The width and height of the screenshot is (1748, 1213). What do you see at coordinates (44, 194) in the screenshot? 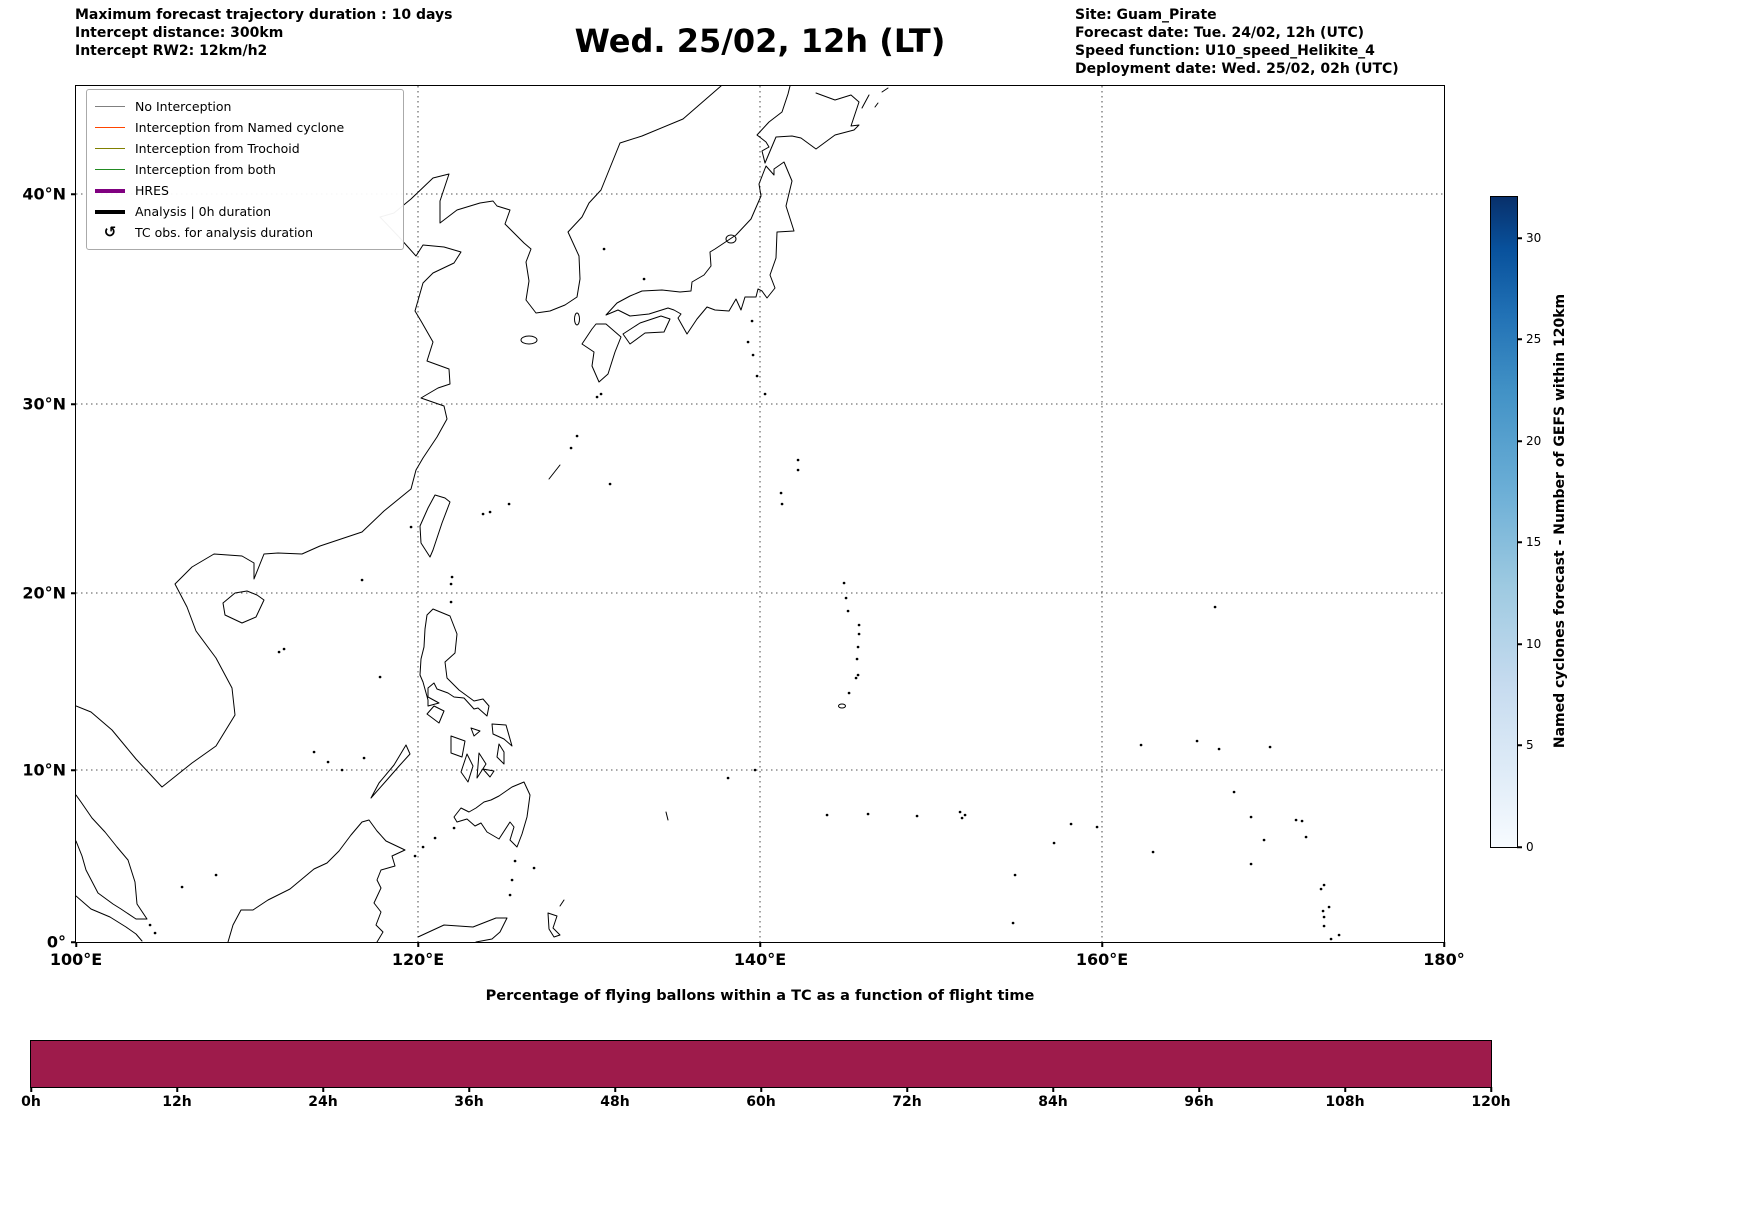
I see `ytick-40n: 40°N` at bounding box center [44, 194].